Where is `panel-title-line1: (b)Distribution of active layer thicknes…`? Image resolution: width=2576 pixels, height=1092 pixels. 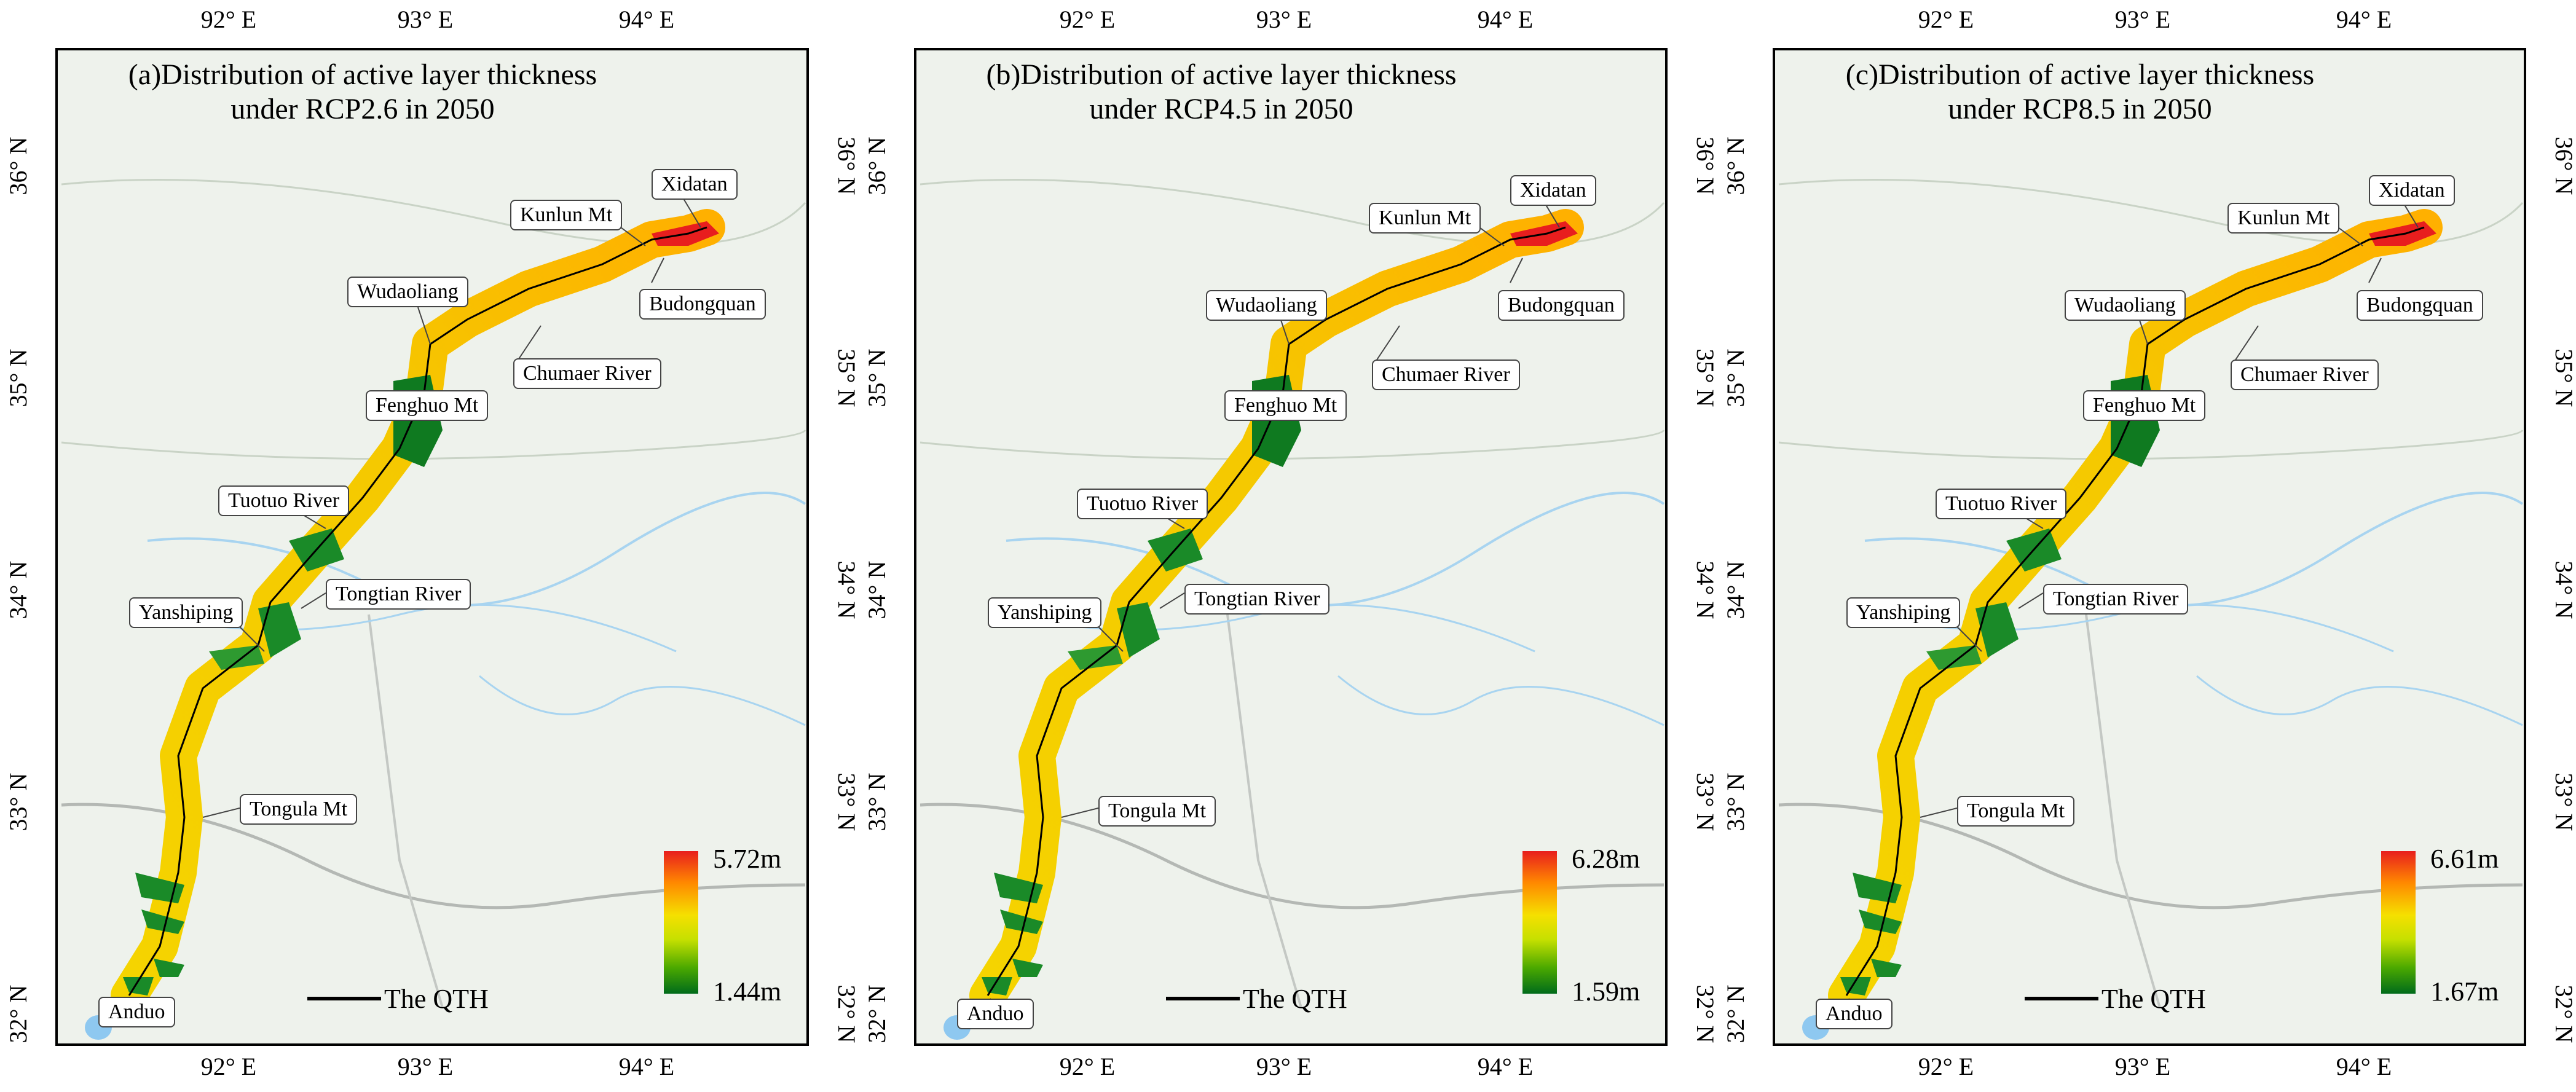
panel-title-line1: (b)Distribution of active layer thicknes… is located at coordinates (1222, 74).